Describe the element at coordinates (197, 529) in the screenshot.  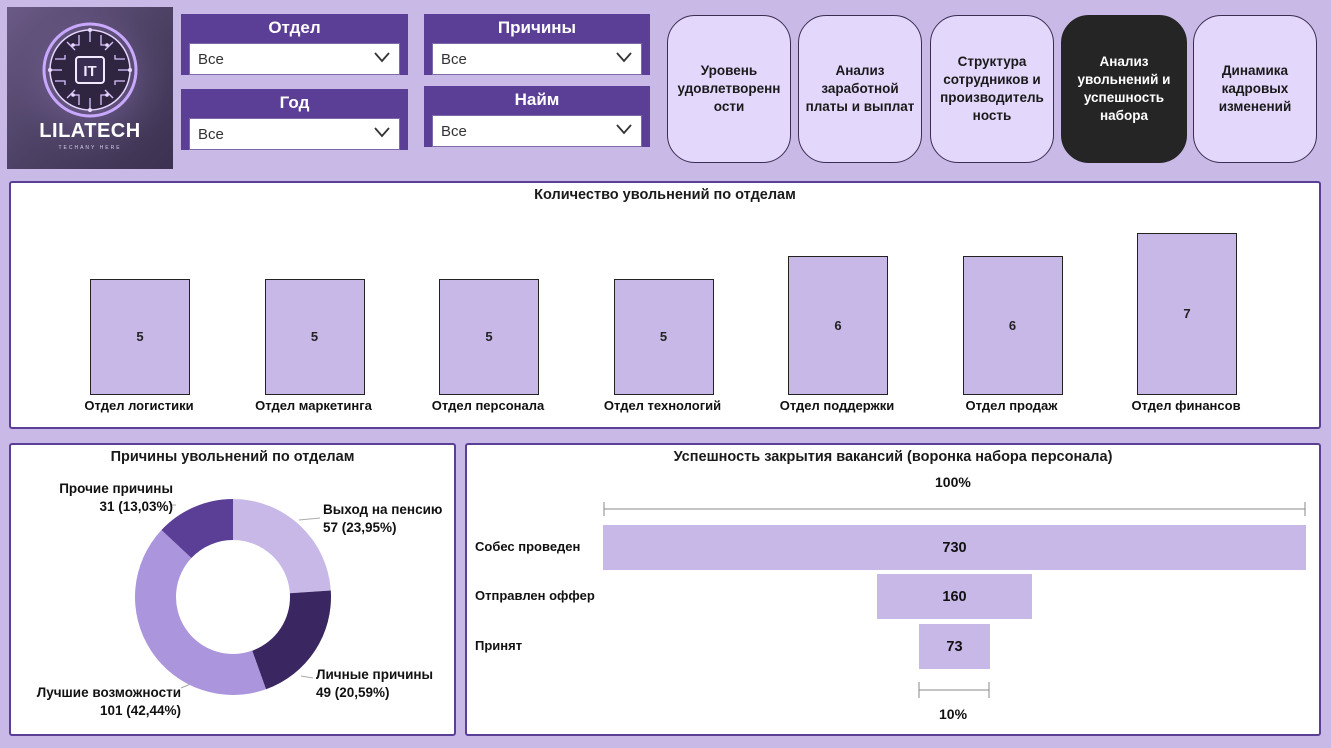
I see `donut-slice-other` at that location.